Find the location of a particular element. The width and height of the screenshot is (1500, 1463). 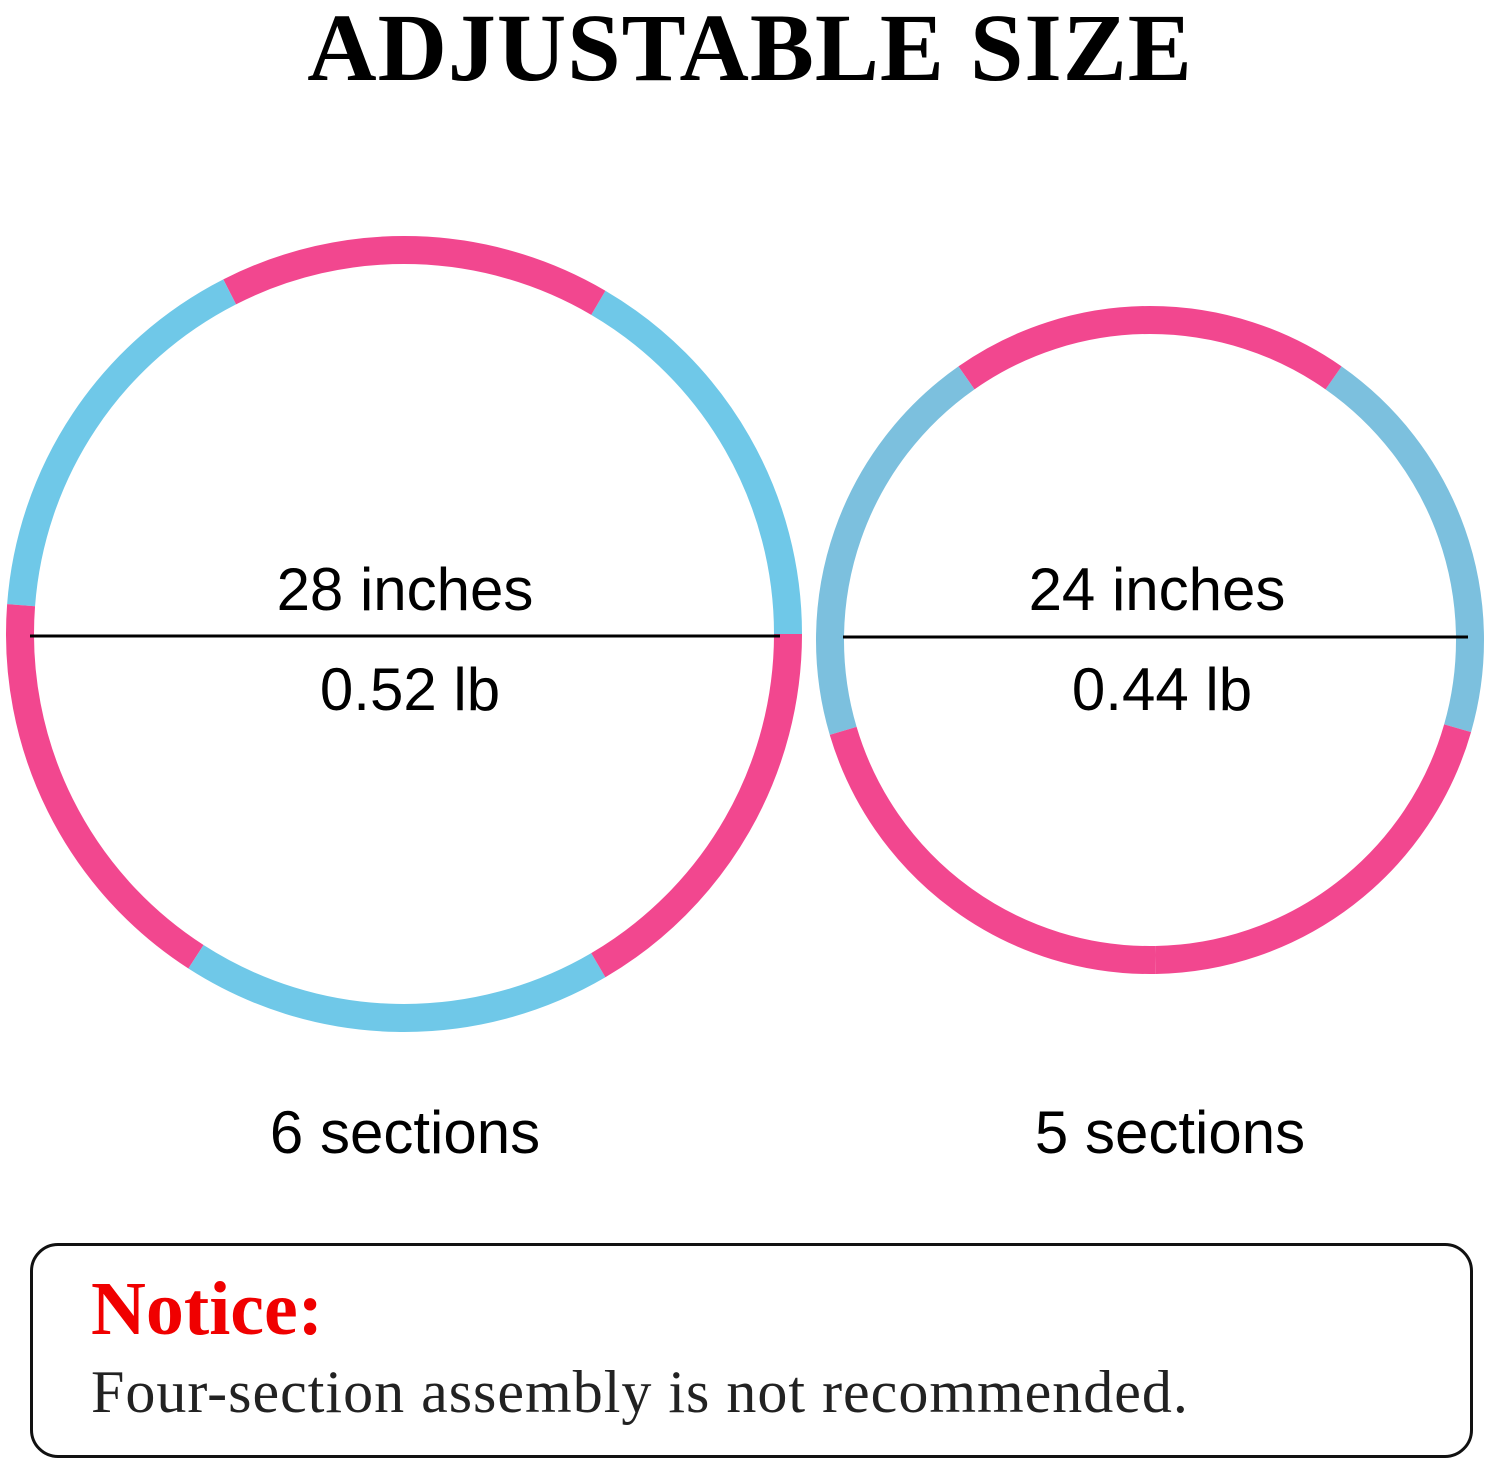

diameter-label-28: 28 inches is located at coordinates (405, 589).